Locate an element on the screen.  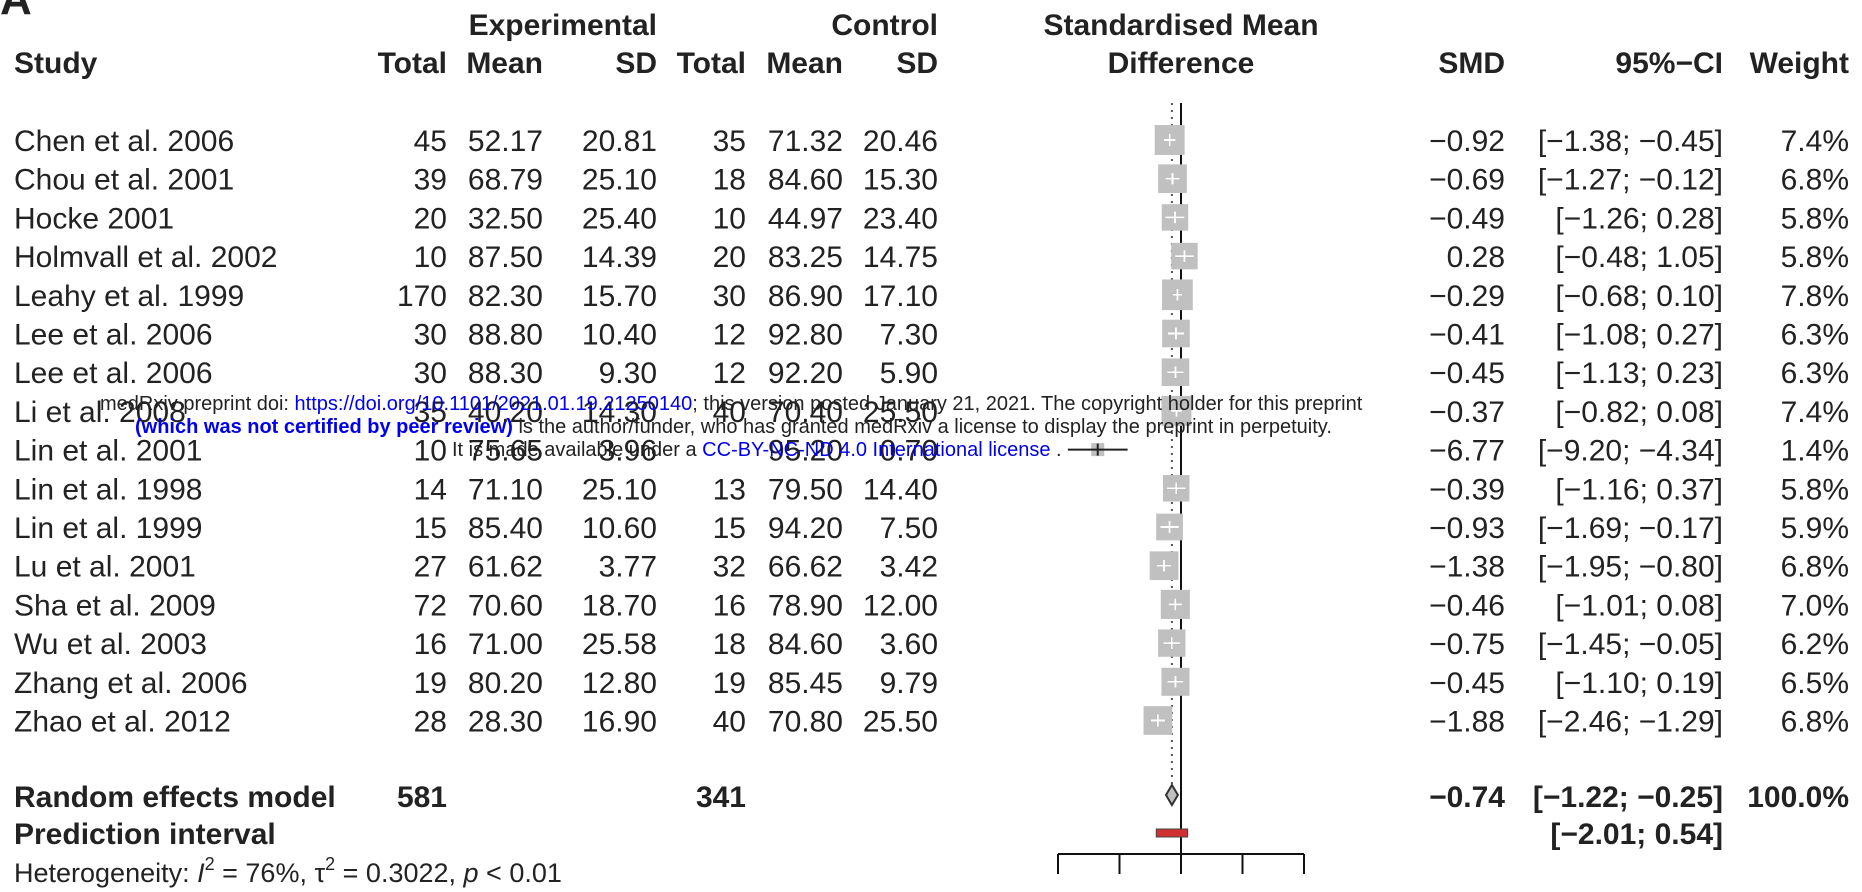
watermark-peer-review-note: (which was not certified by peer review) is located at coordinates (324, 427).